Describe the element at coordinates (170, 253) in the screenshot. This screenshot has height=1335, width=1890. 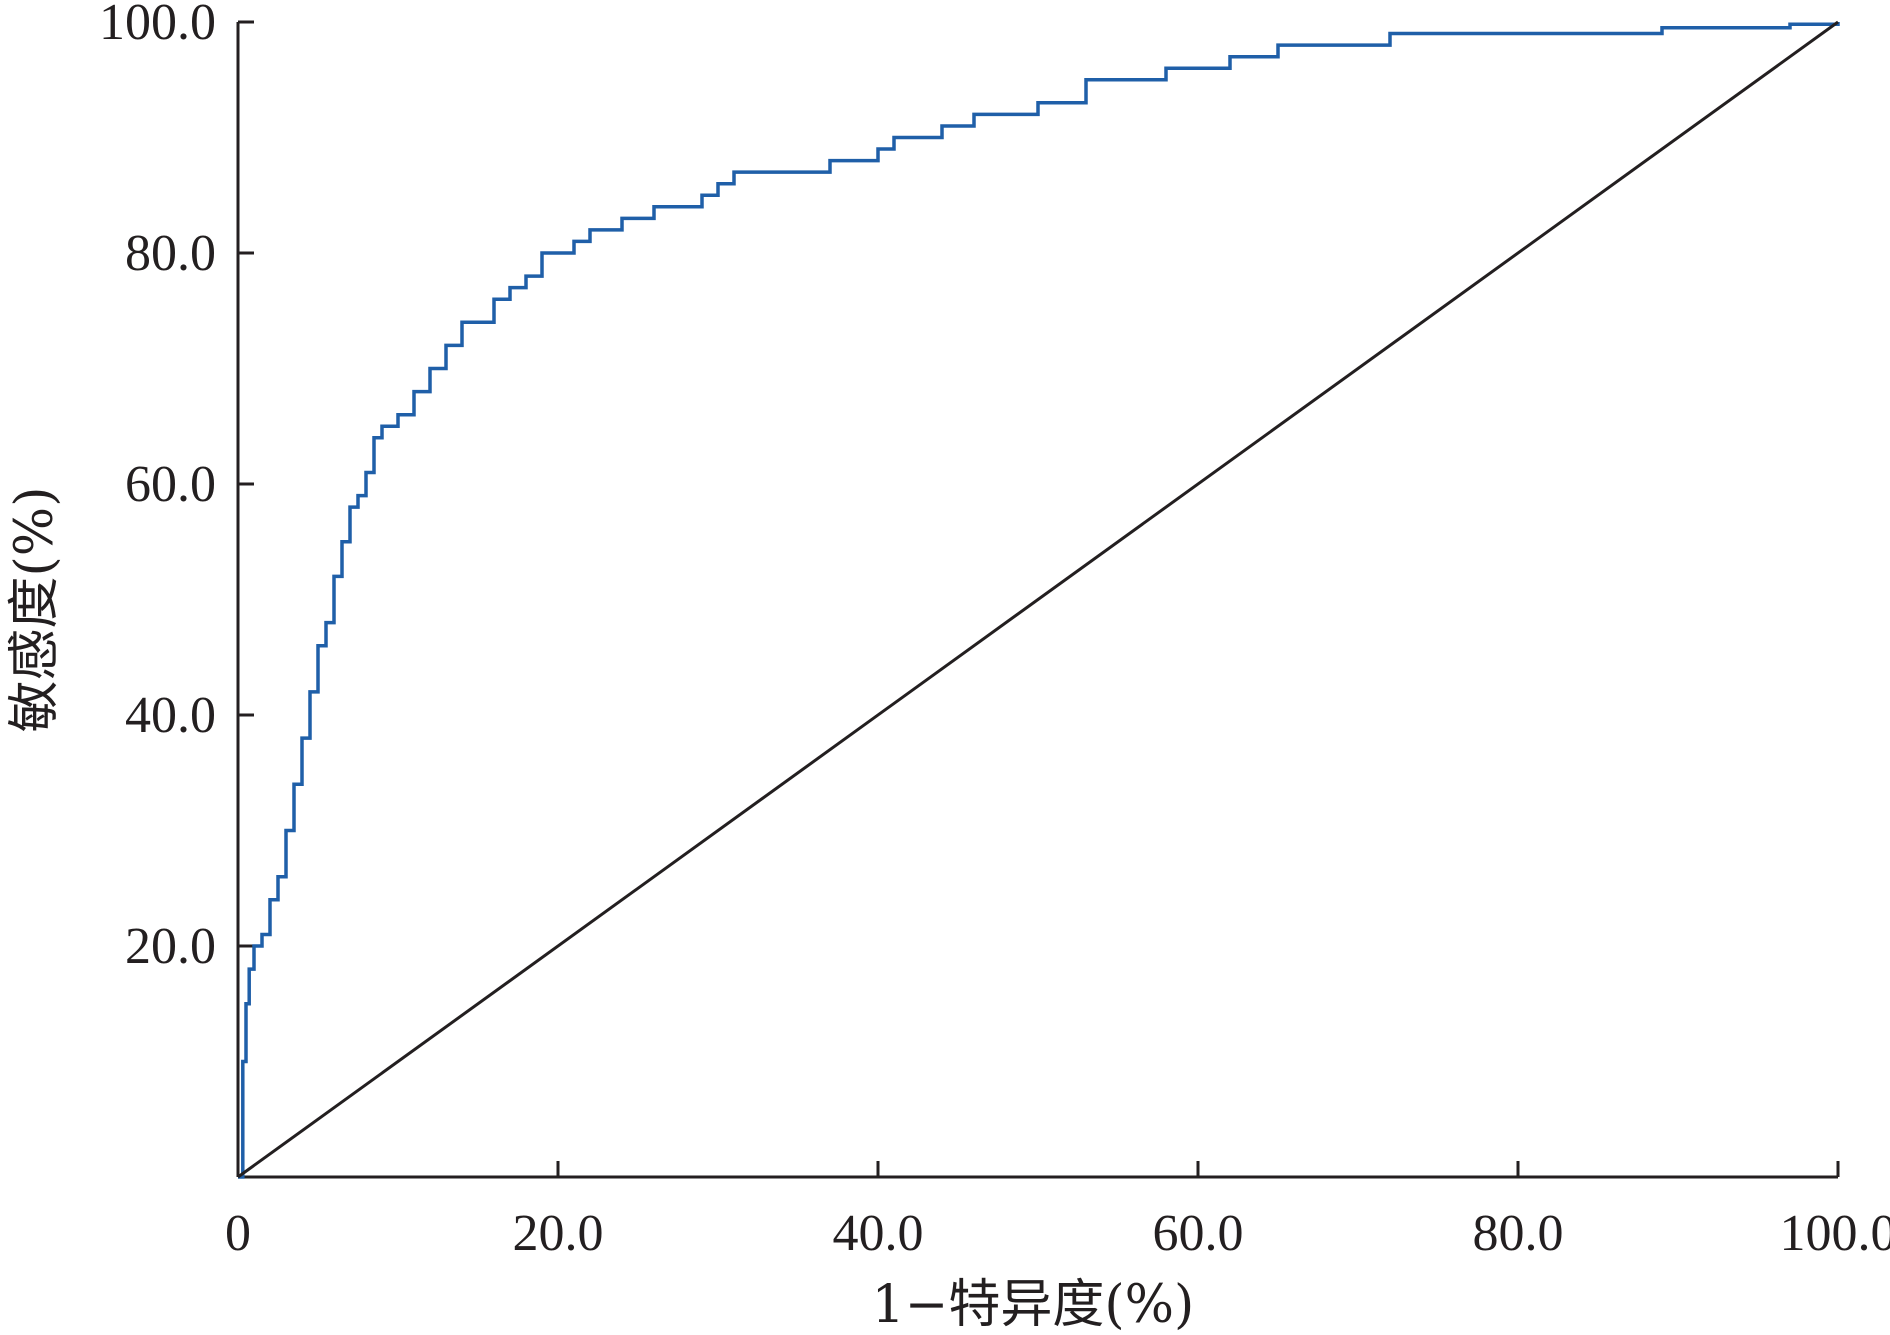
I see `y-tick-label: 80.0` at that location.